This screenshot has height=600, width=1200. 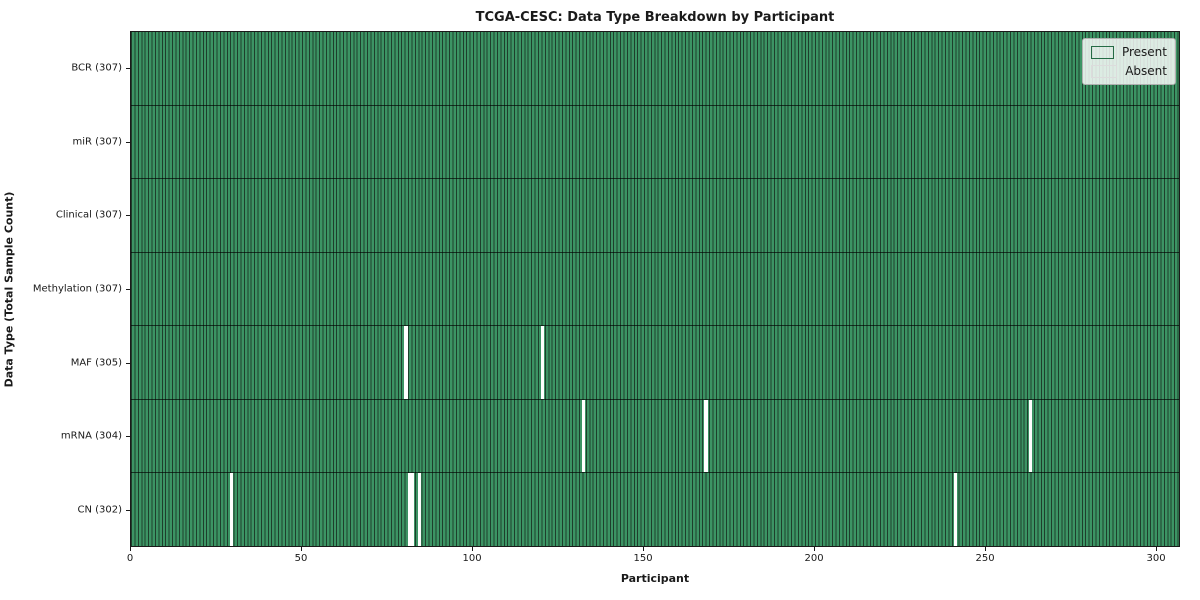 What do you see at coordinates (97, 142) in the screenshot?
I see `y-tick-label: miR (307)` at bounding box center [97, 142].